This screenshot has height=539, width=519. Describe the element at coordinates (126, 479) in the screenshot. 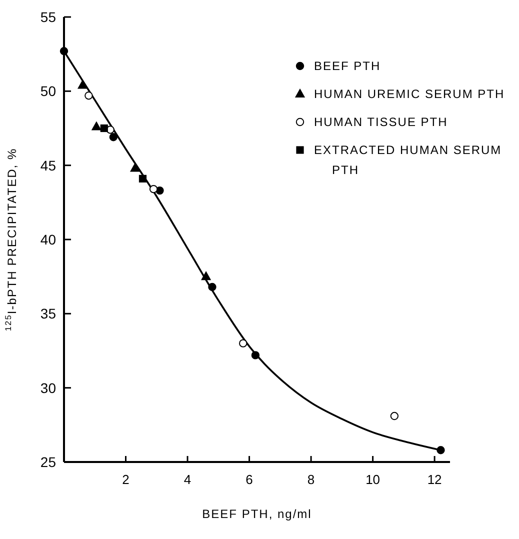

I see `x-tick-label: 2` at that location.